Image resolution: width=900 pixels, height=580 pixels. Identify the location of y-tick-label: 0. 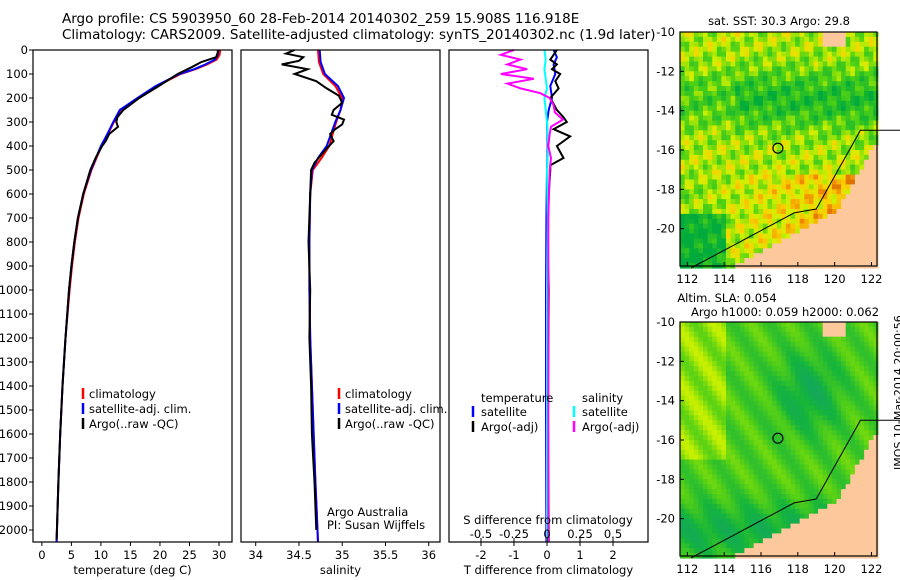
(24, 50).